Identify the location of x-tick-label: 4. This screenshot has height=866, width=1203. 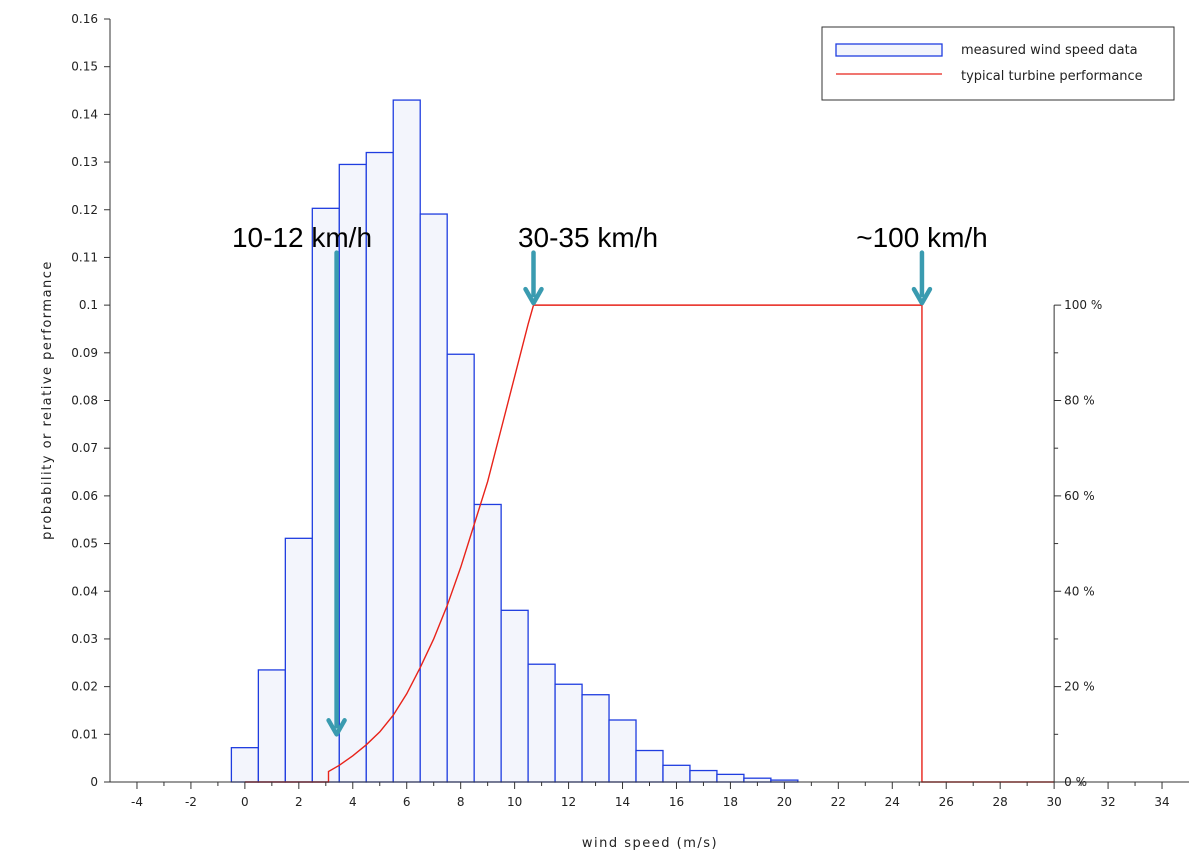
(353, 802).